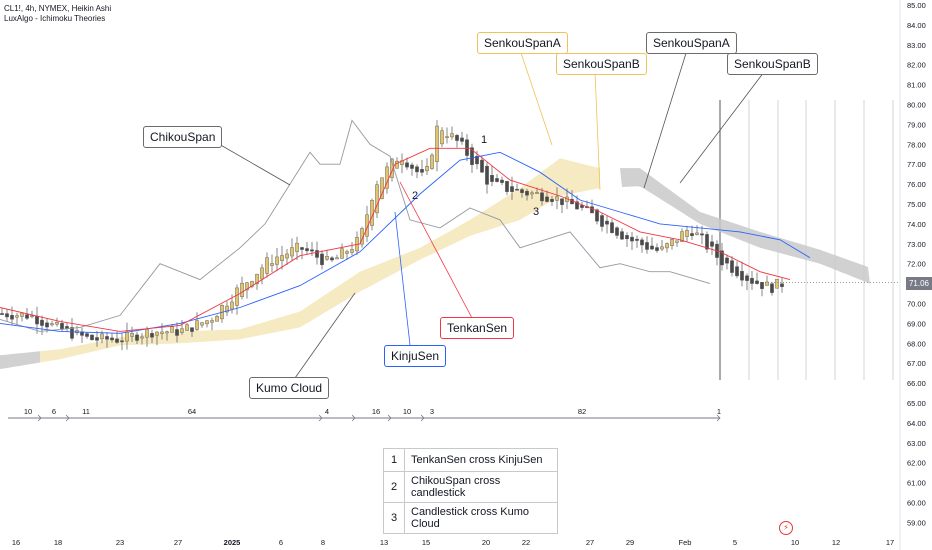  What do you see at coordinates (691, 43) in the screenshot?
I see `callout-senkou-a-2: SenkouSpanA` at bounding box center [691, 43].